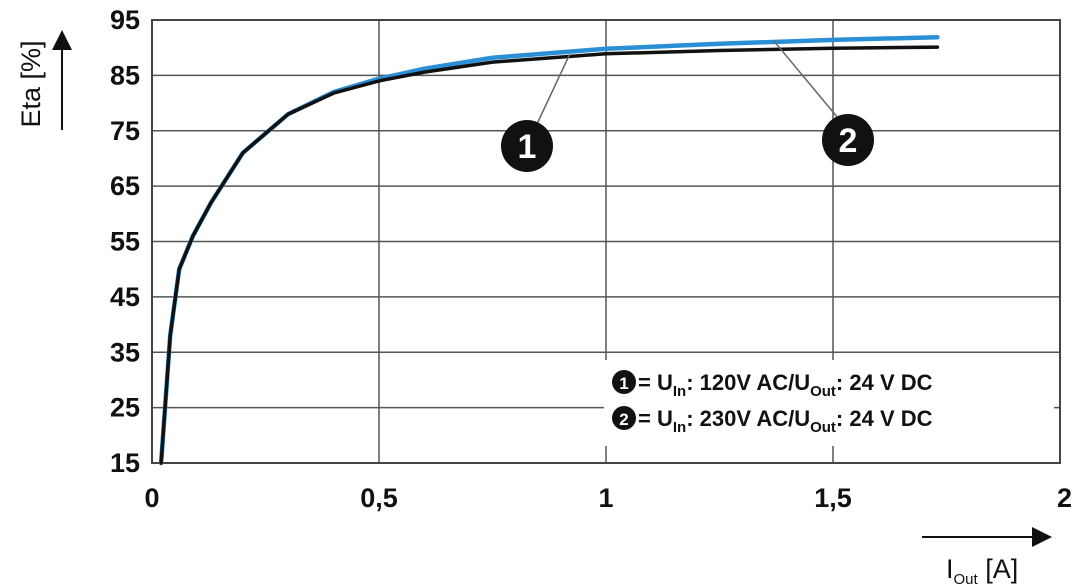 The width and height of the screenshot is (1074, 586). What do you see at coordinates (125, 20) in the screenshot?
I see `y-tick-label: 95` at bounding box center [125, 20].